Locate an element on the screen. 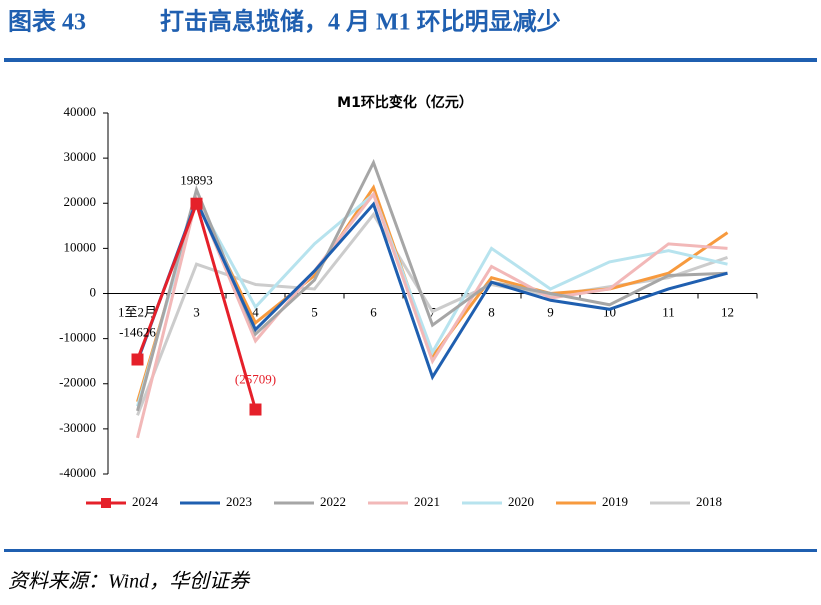 Image resolution: width=821 pixels, height=605 pixels. header-rule is located at coordinates (410, 60).